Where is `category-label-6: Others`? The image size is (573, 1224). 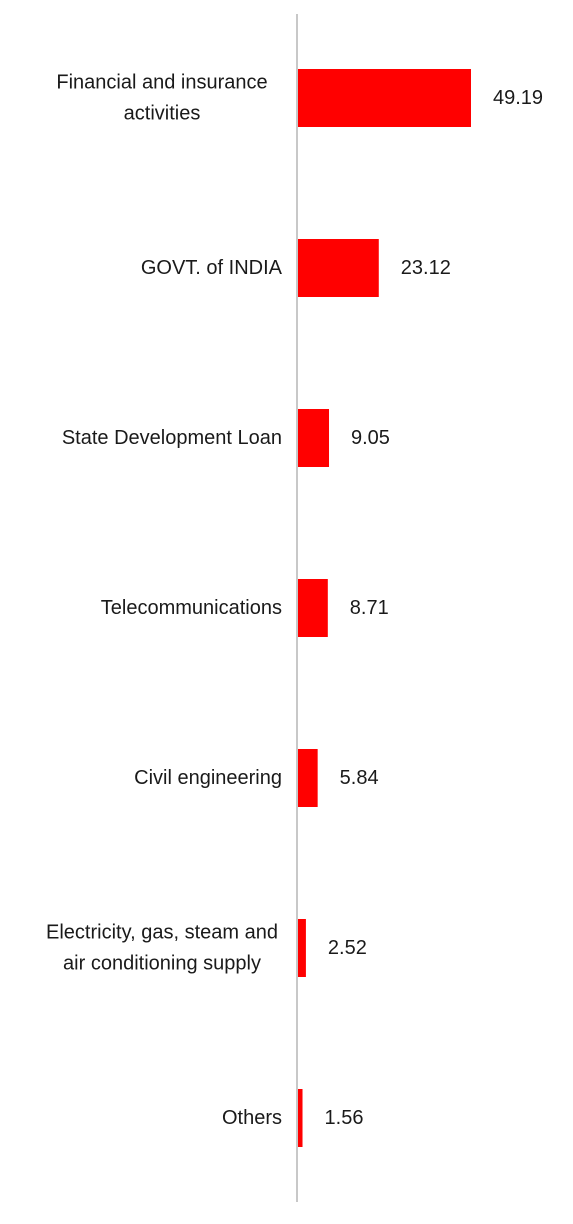 category-label-6: Others is located at coordinates (252, 1118).